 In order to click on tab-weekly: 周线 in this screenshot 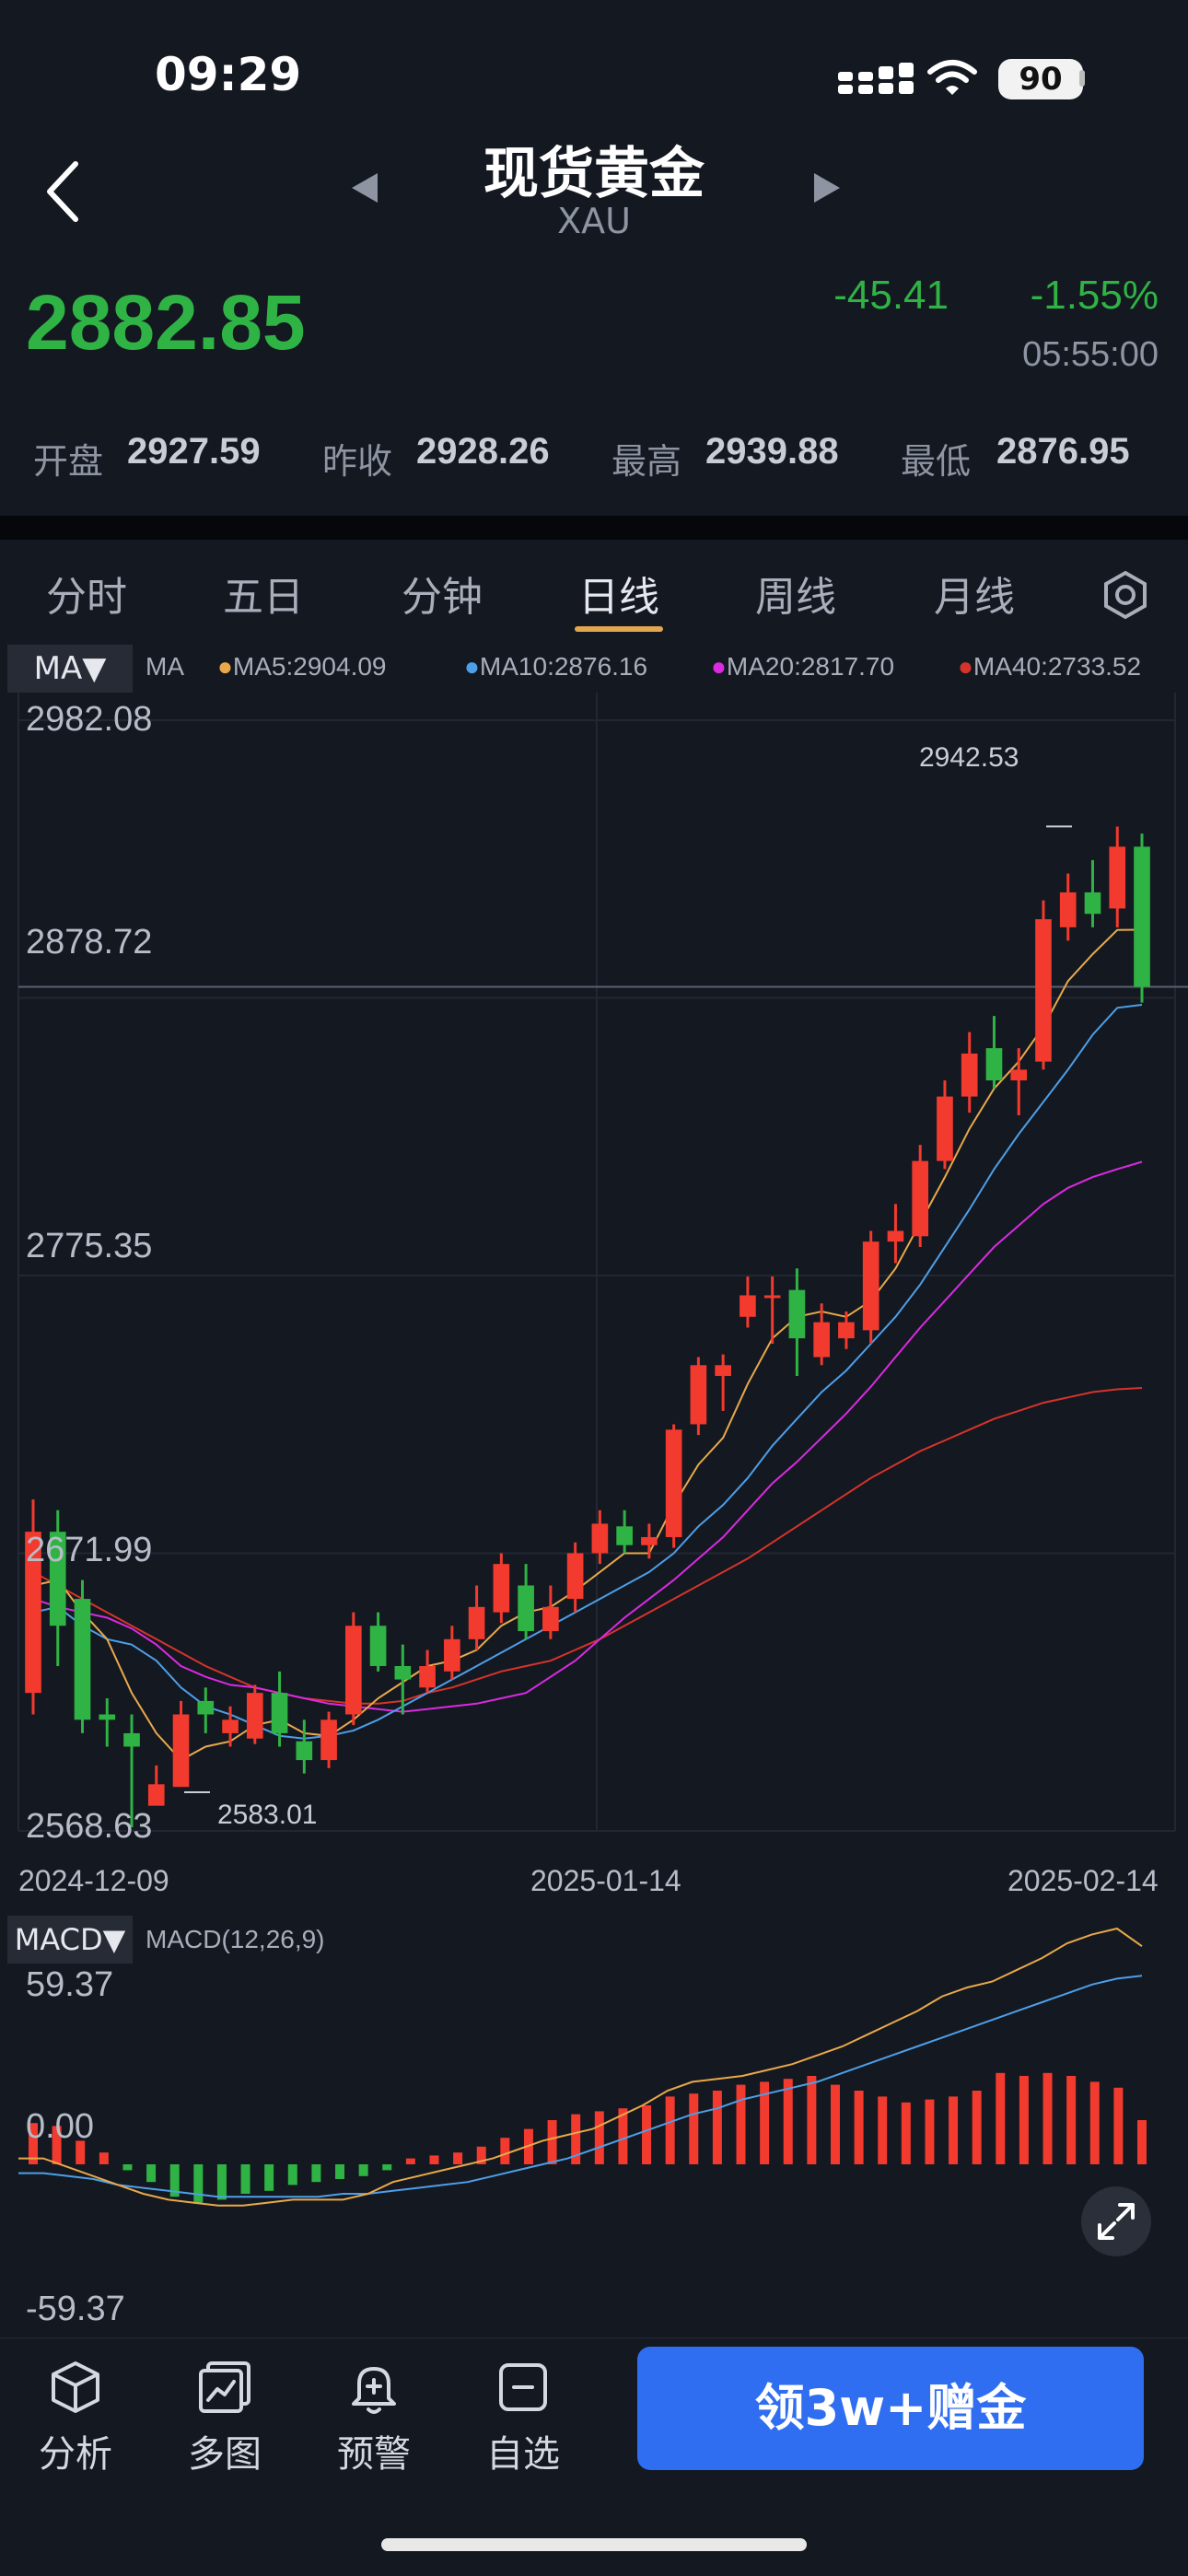, I will do `click(795, 597)`.